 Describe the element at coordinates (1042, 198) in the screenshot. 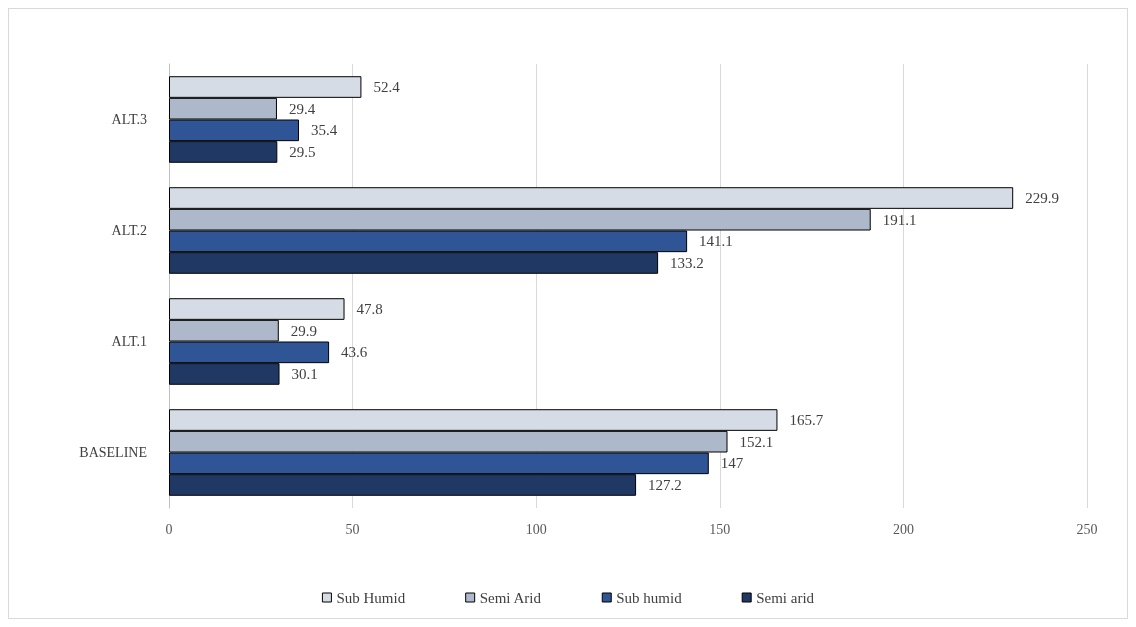

I see `data-label: 229.9` at that location.